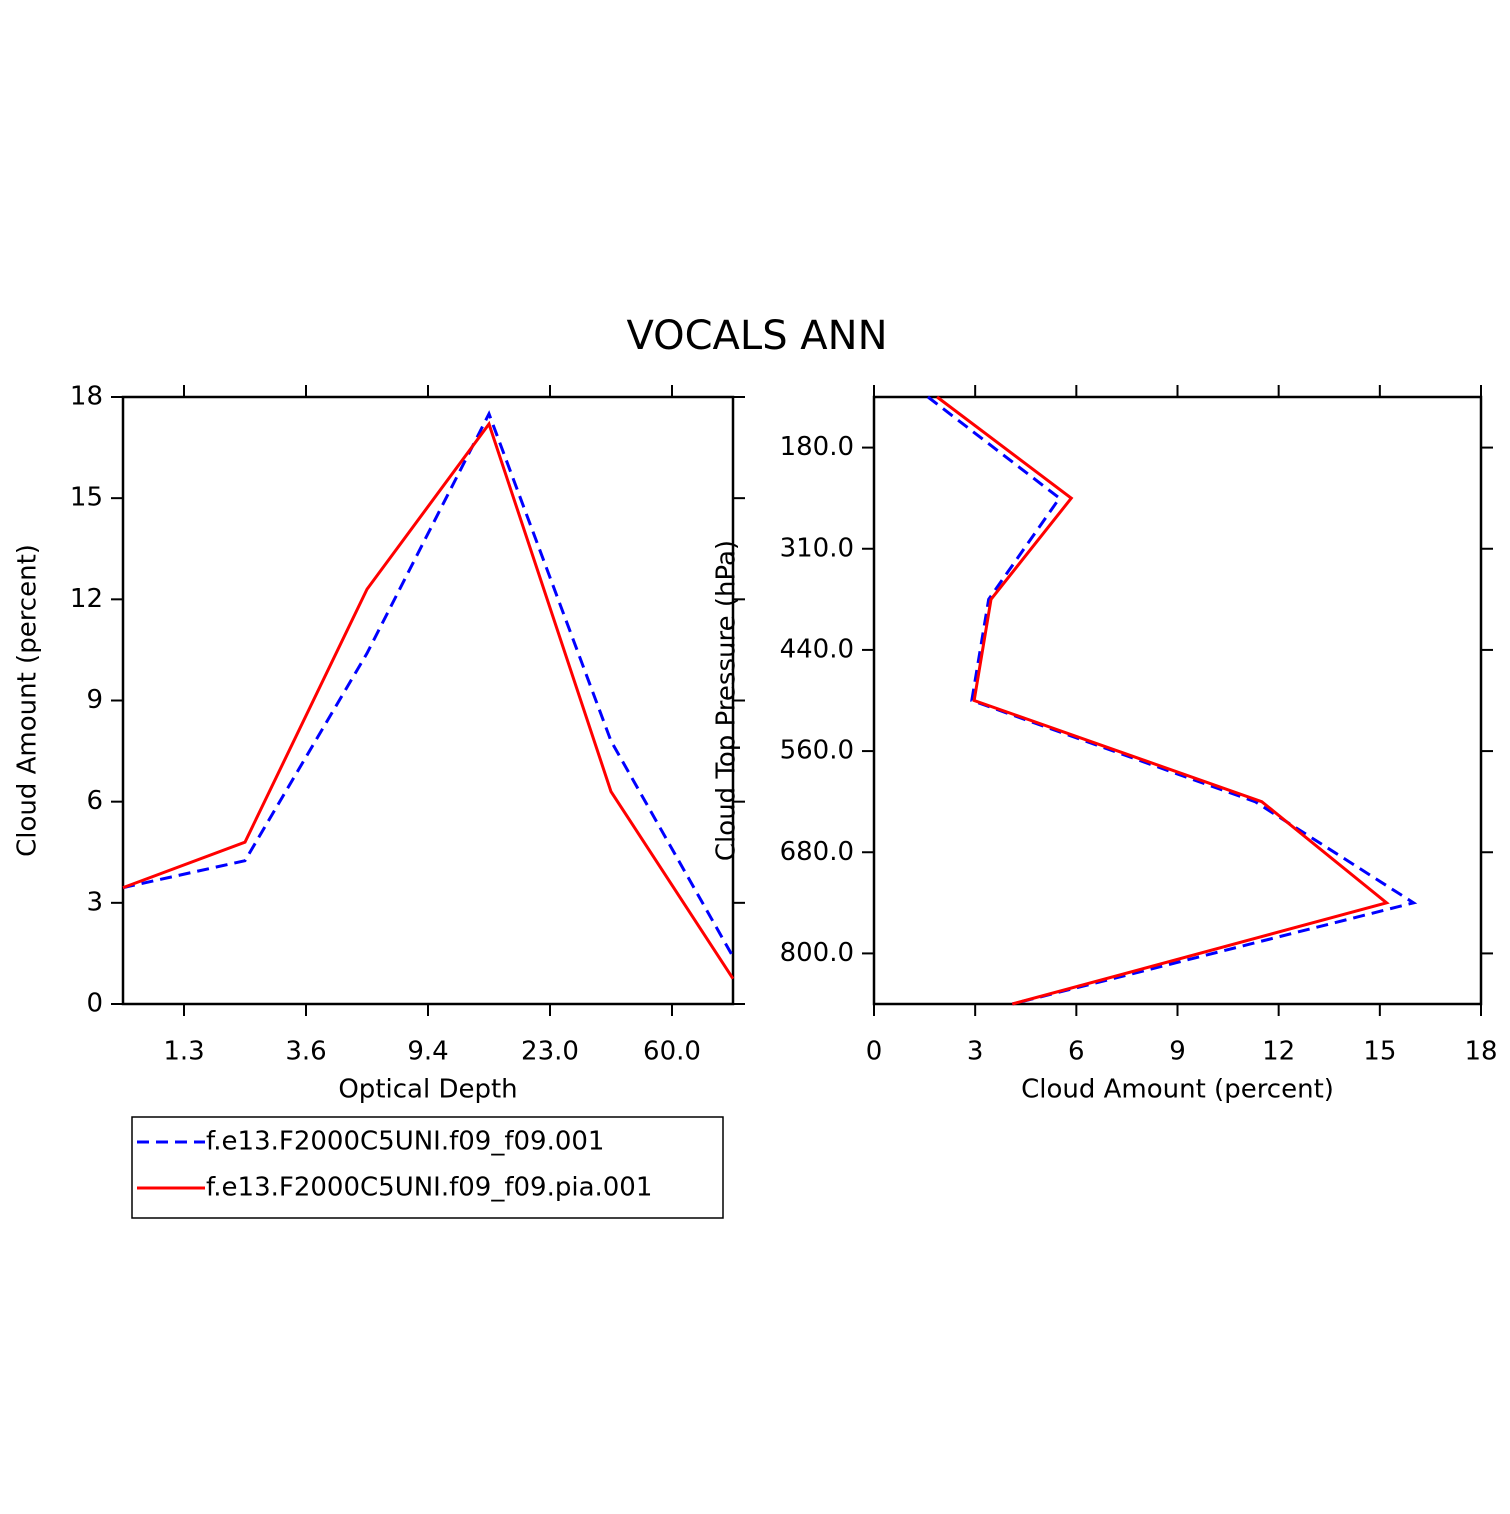 The image size is (1510, 1514). Describe the element at coordinates (817, 953) in the screenshot. I see `y-tick-label: 800.0` at that location.